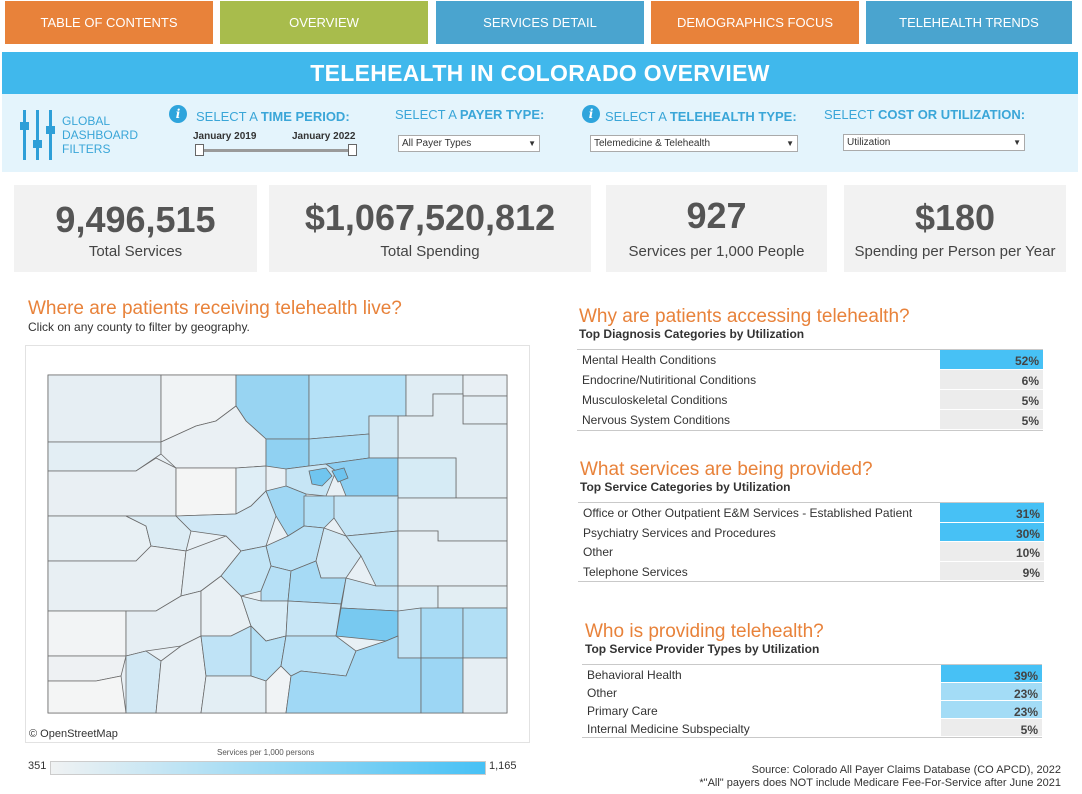  What do you see at coordinates (503, 766) in the screenshot?
I see `legend-max: 1,165` at bounding box center [503, 766].